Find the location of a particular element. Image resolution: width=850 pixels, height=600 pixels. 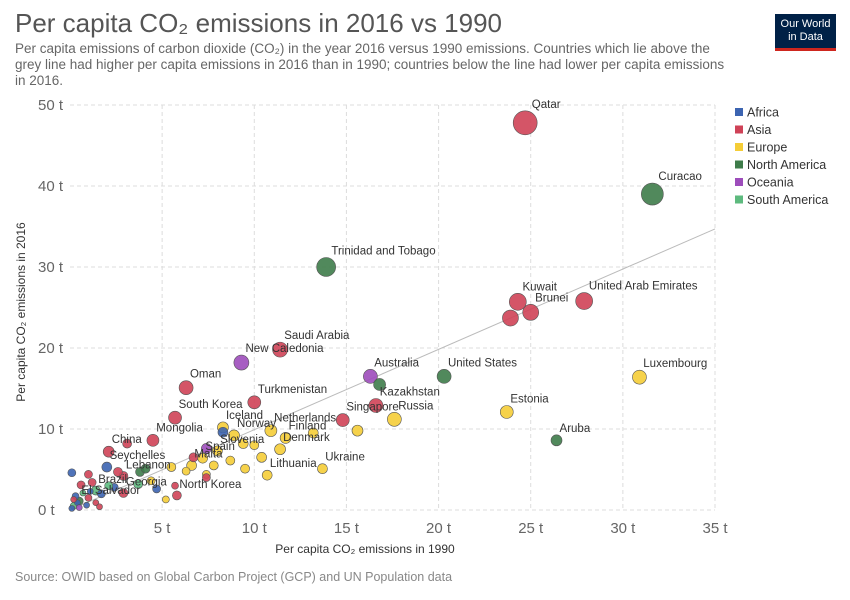

point-label: Australia is located at coordinates (396, 363).